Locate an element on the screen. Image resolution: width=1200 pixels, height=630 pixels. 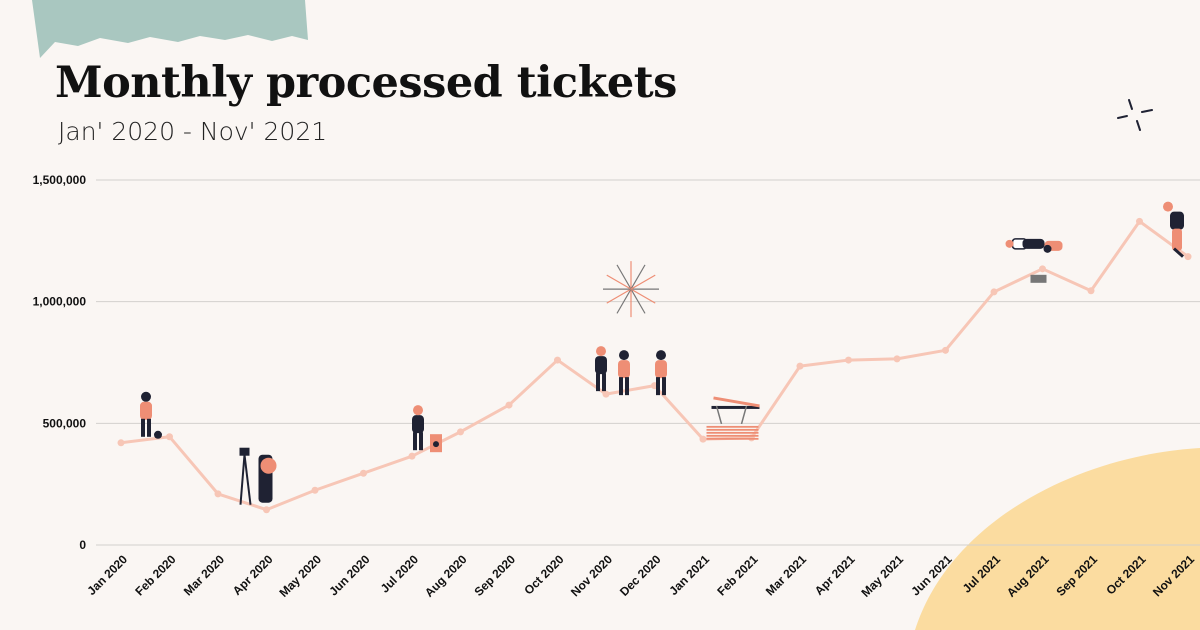
x-tick-label: Feb 2021 is located at coordinates (737, 575).